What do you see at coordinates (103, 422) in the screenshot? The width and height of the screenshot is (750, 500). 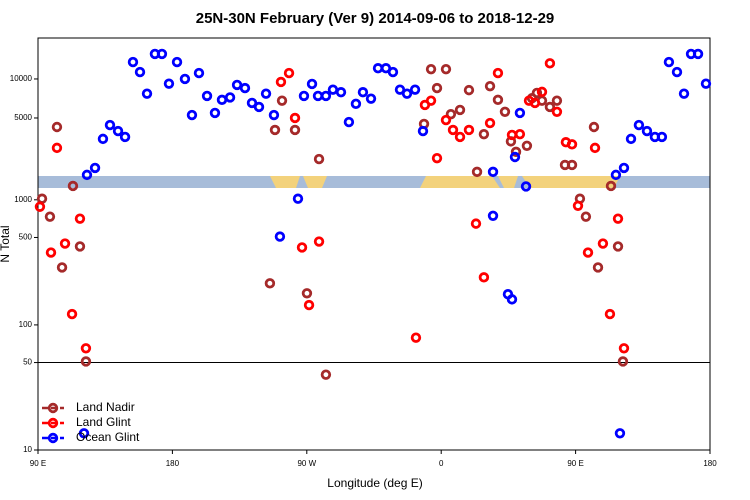 I see `legend-label: Land Glint` at bounding box center [103, 422].